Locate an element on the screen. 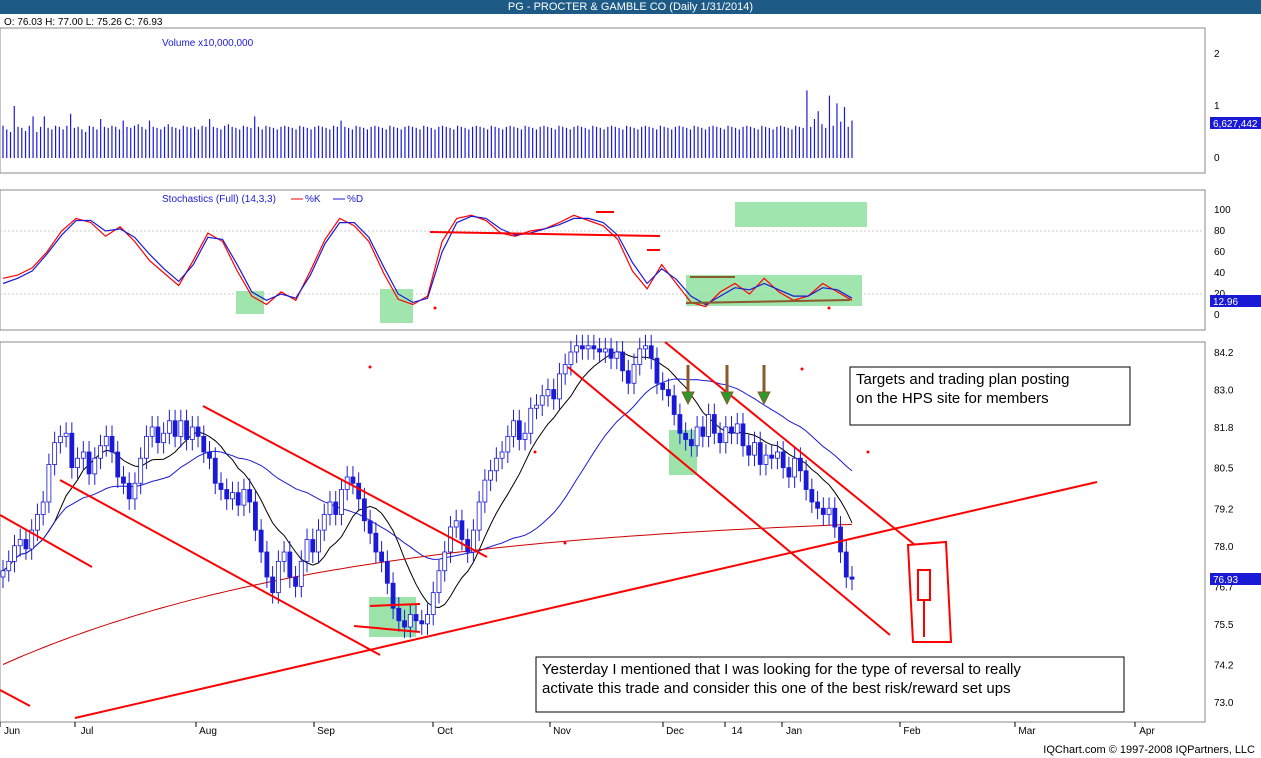 The width and height of the screenshot is (1261, 758). price-tick-label: 81.8 is located at coordinates (1224, 428).